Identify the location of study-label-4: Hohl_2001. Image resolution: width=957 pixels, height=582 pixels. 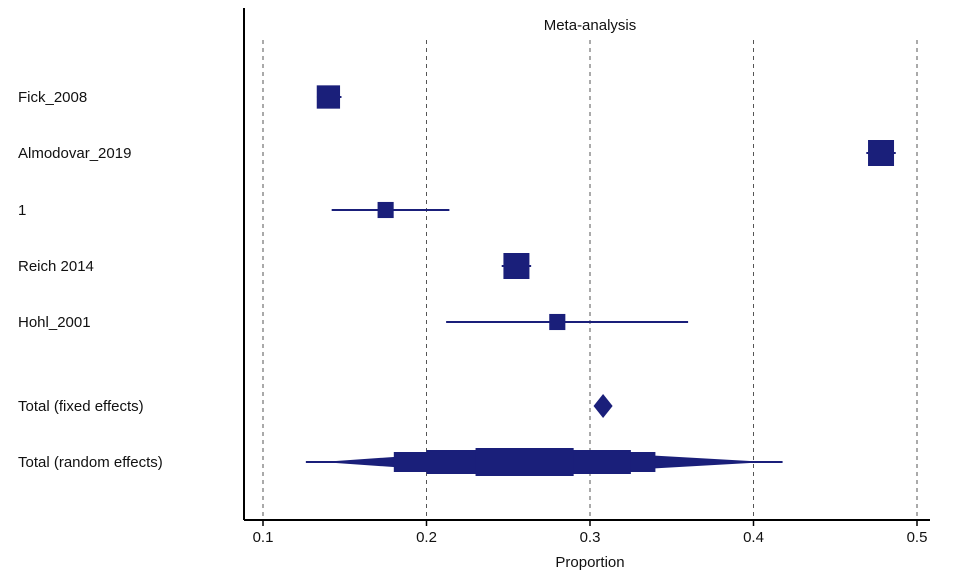
(54, 322).